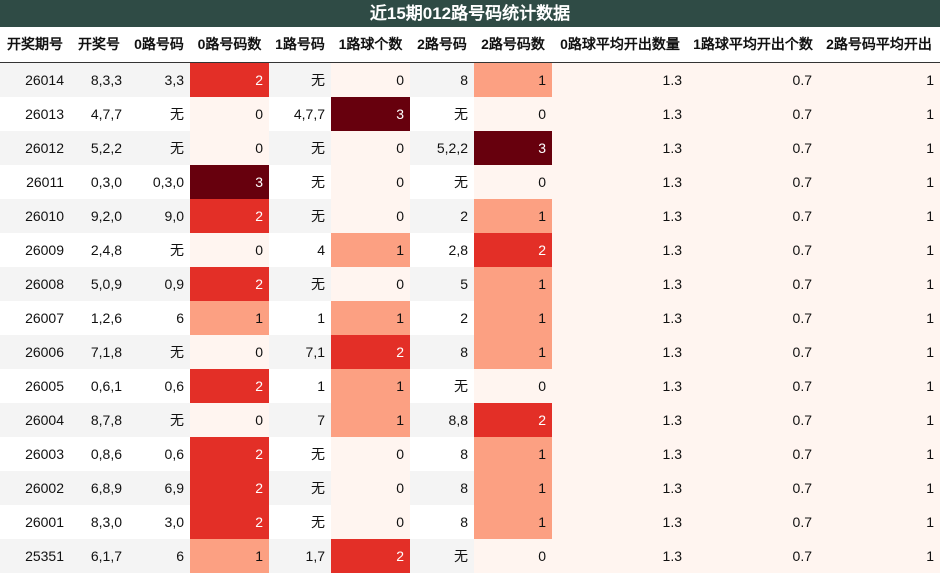  Describe the element at coordinates (470, 13) in the screenshot. I see `table-title: 近15期012路号码统计数据` at that location.